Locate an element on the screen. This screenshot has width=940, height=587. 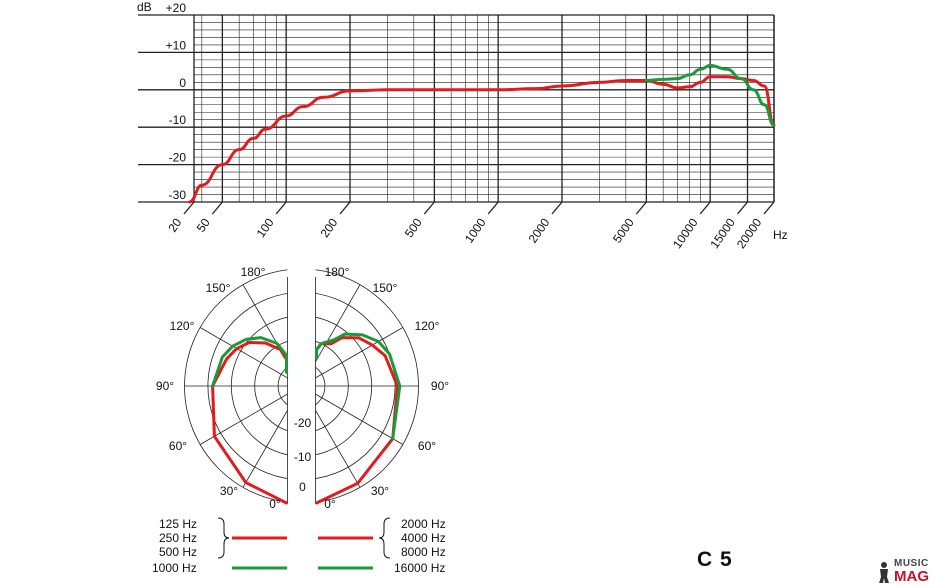
y-tick-label: +20 is located at coordinates (176, 8).